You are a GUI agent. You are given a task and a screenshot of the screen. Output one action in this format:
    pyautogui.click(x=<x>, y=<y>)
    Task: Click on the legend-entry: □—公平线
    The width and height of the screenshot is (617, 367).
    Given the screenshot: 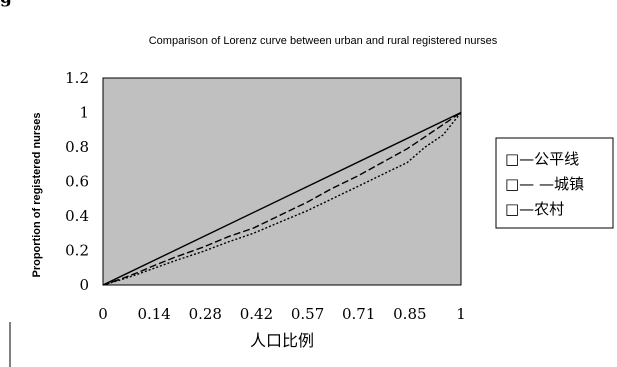 What is the action you would take?
    pyautogui.click(x=542, y=159)
    